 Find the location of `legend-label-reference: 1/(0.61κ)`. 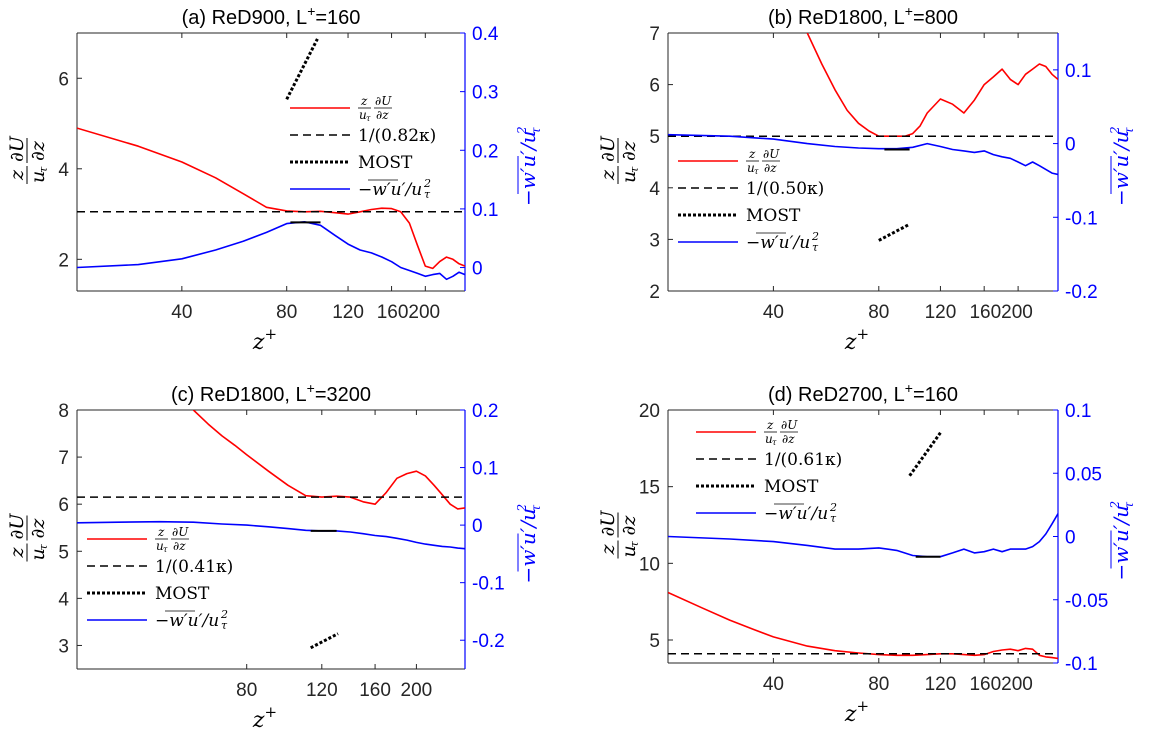

legend-label-reference: 1/(0.61κ) is located at coordinates (803, 460).